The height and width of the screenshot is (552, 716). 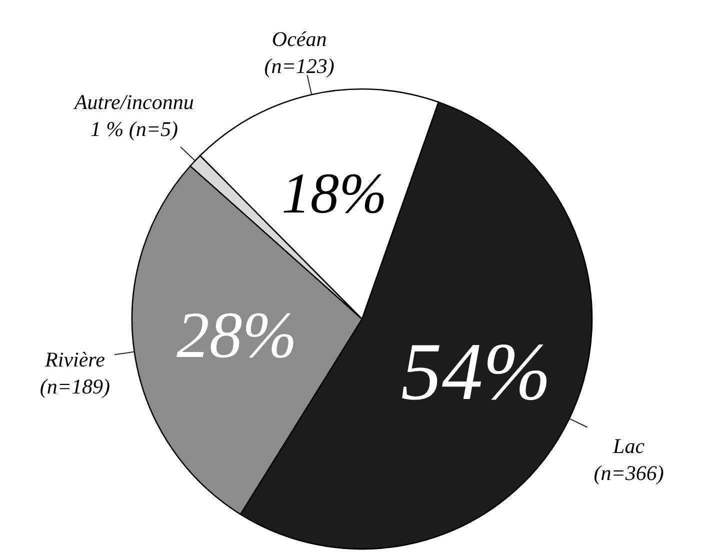 What do you see at coordinates (476, 371) in the screenshot?
I see `data-label: 54%` at bounding box center [476, 371].